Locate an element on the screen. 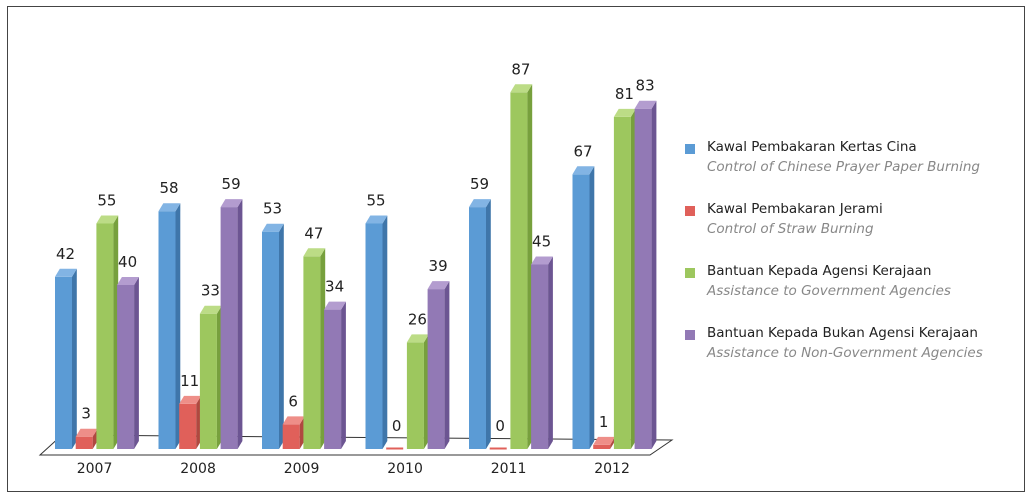  legend-label-1: Kawal Pembakaran Jerami is located at coordinates (795, 209).